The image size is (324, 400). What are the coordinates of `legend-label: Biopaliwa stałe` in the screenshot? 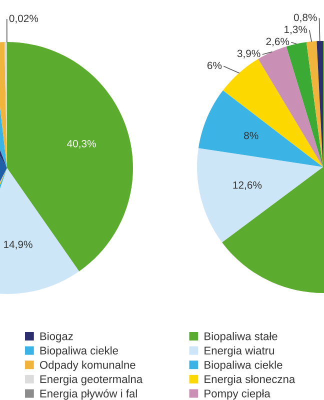 It's located at (241, 337).